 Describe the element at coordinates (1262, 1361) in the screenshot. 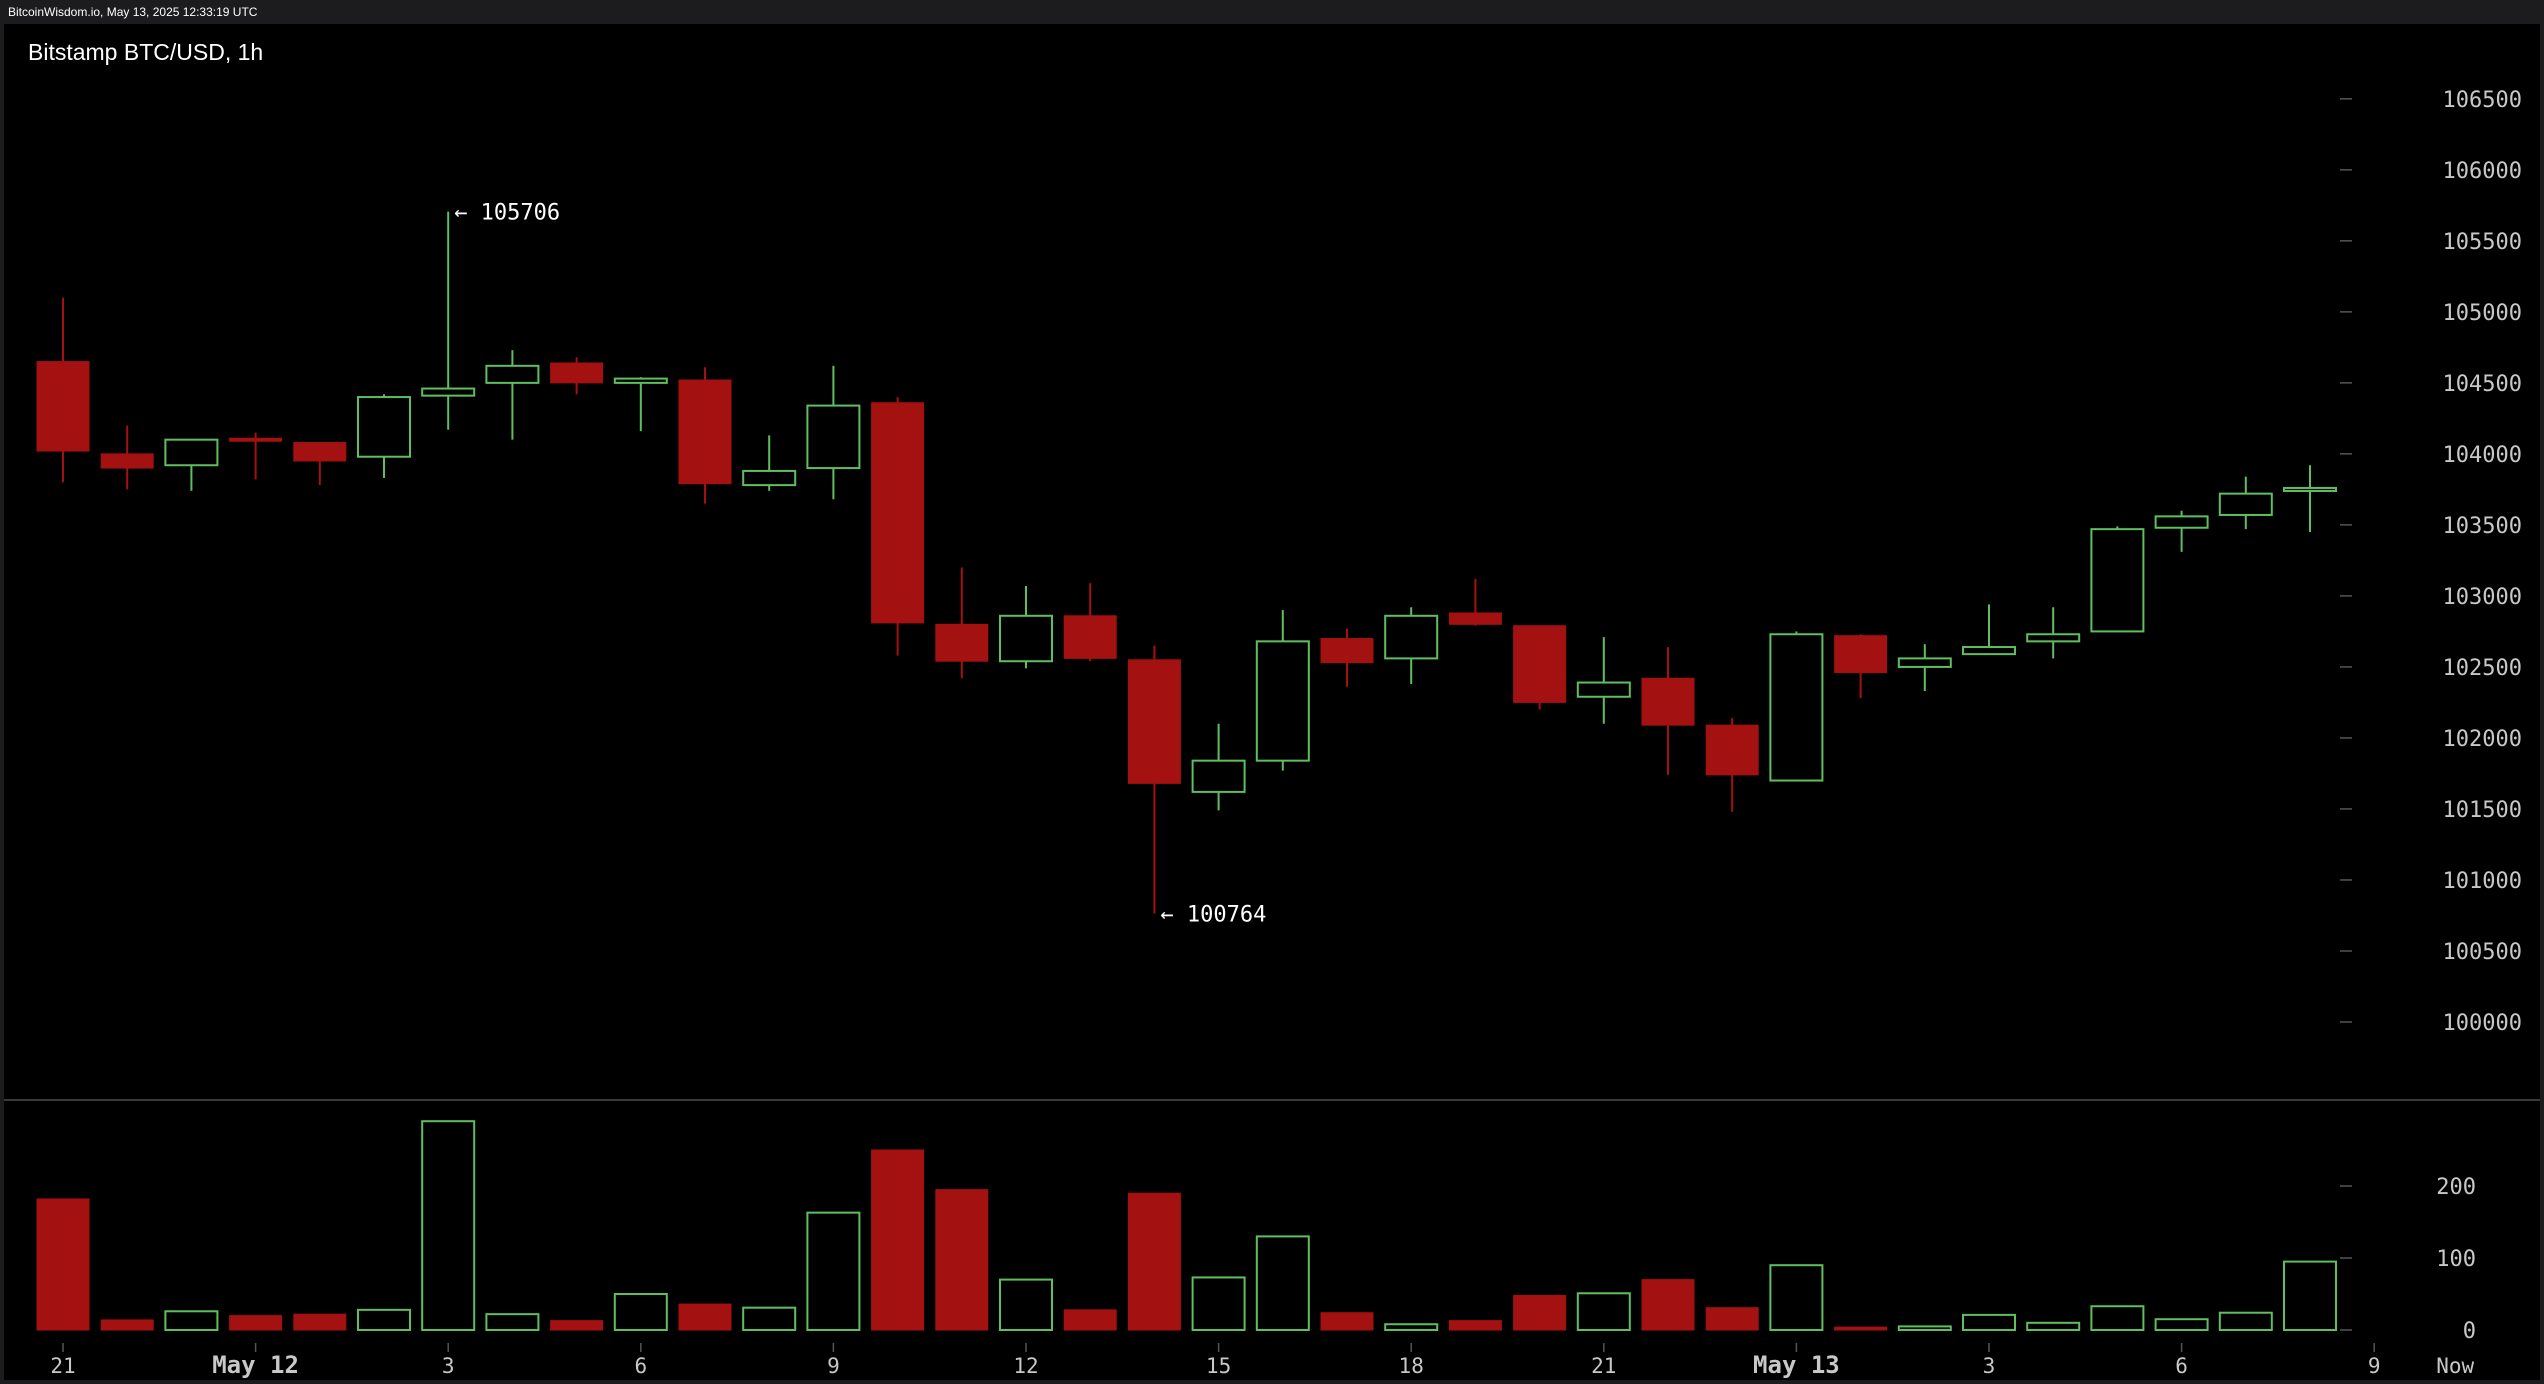

I see `time-axis: 21 May 12 3 6 9 12 15 18 21 May 13 3 6 9 Now` at that location.